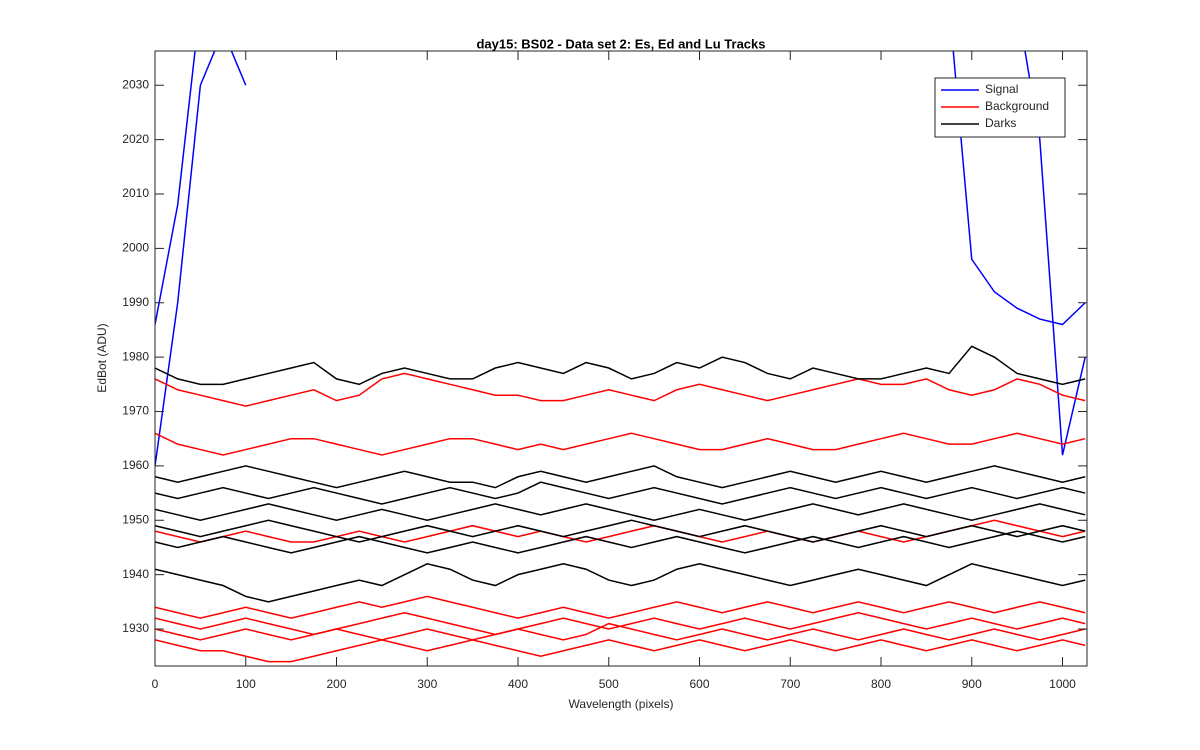 The height and width of the screenshot is (750, 1200). What do you see at coordinates (135, 193) in the screenshot?
I see `y-tick-label: 2010` at bounding box center [135, 193].